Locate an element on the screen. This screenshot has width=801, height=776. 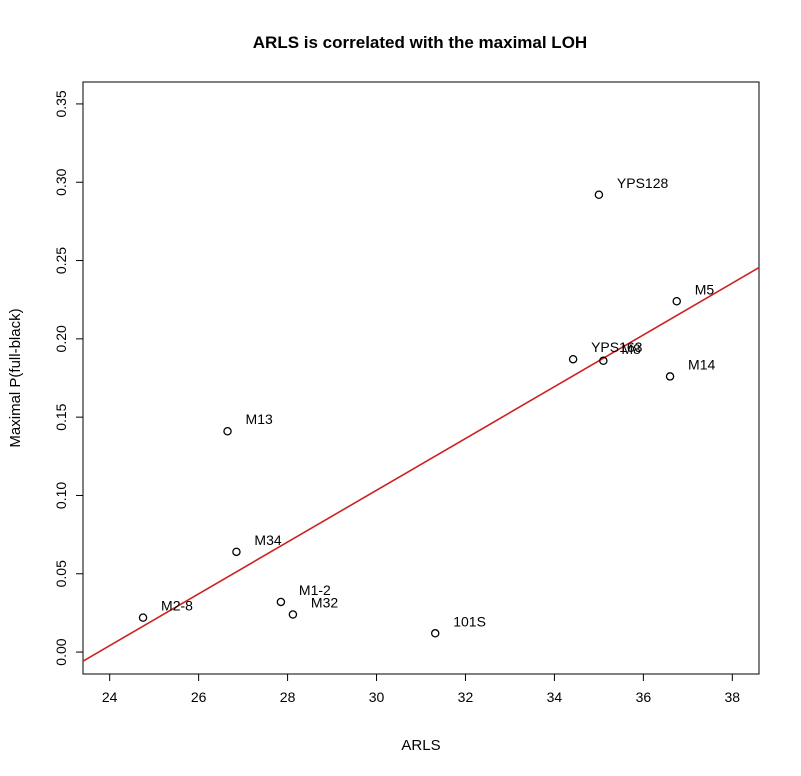
data-point-group: M1-2 is located at coordinates (303, 594).